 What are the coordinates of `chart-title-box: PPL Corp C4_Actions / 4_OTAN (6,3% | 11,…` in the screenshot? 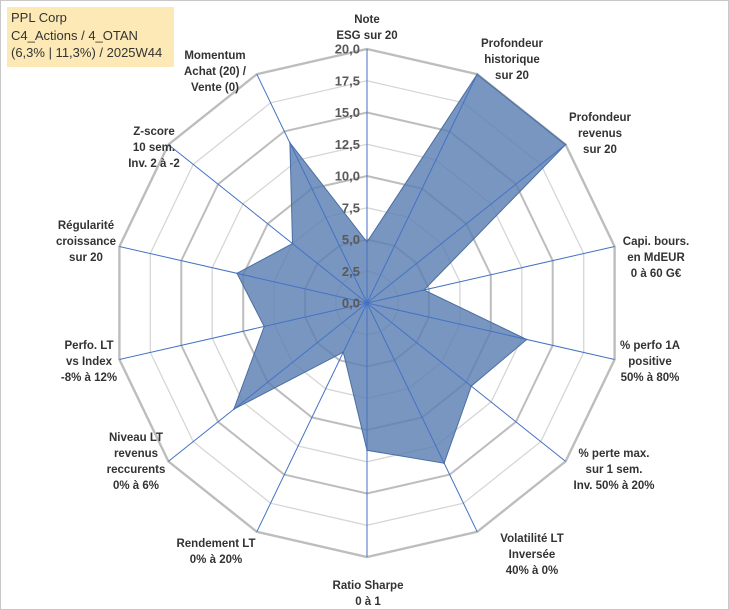 It's located at (90, 37).